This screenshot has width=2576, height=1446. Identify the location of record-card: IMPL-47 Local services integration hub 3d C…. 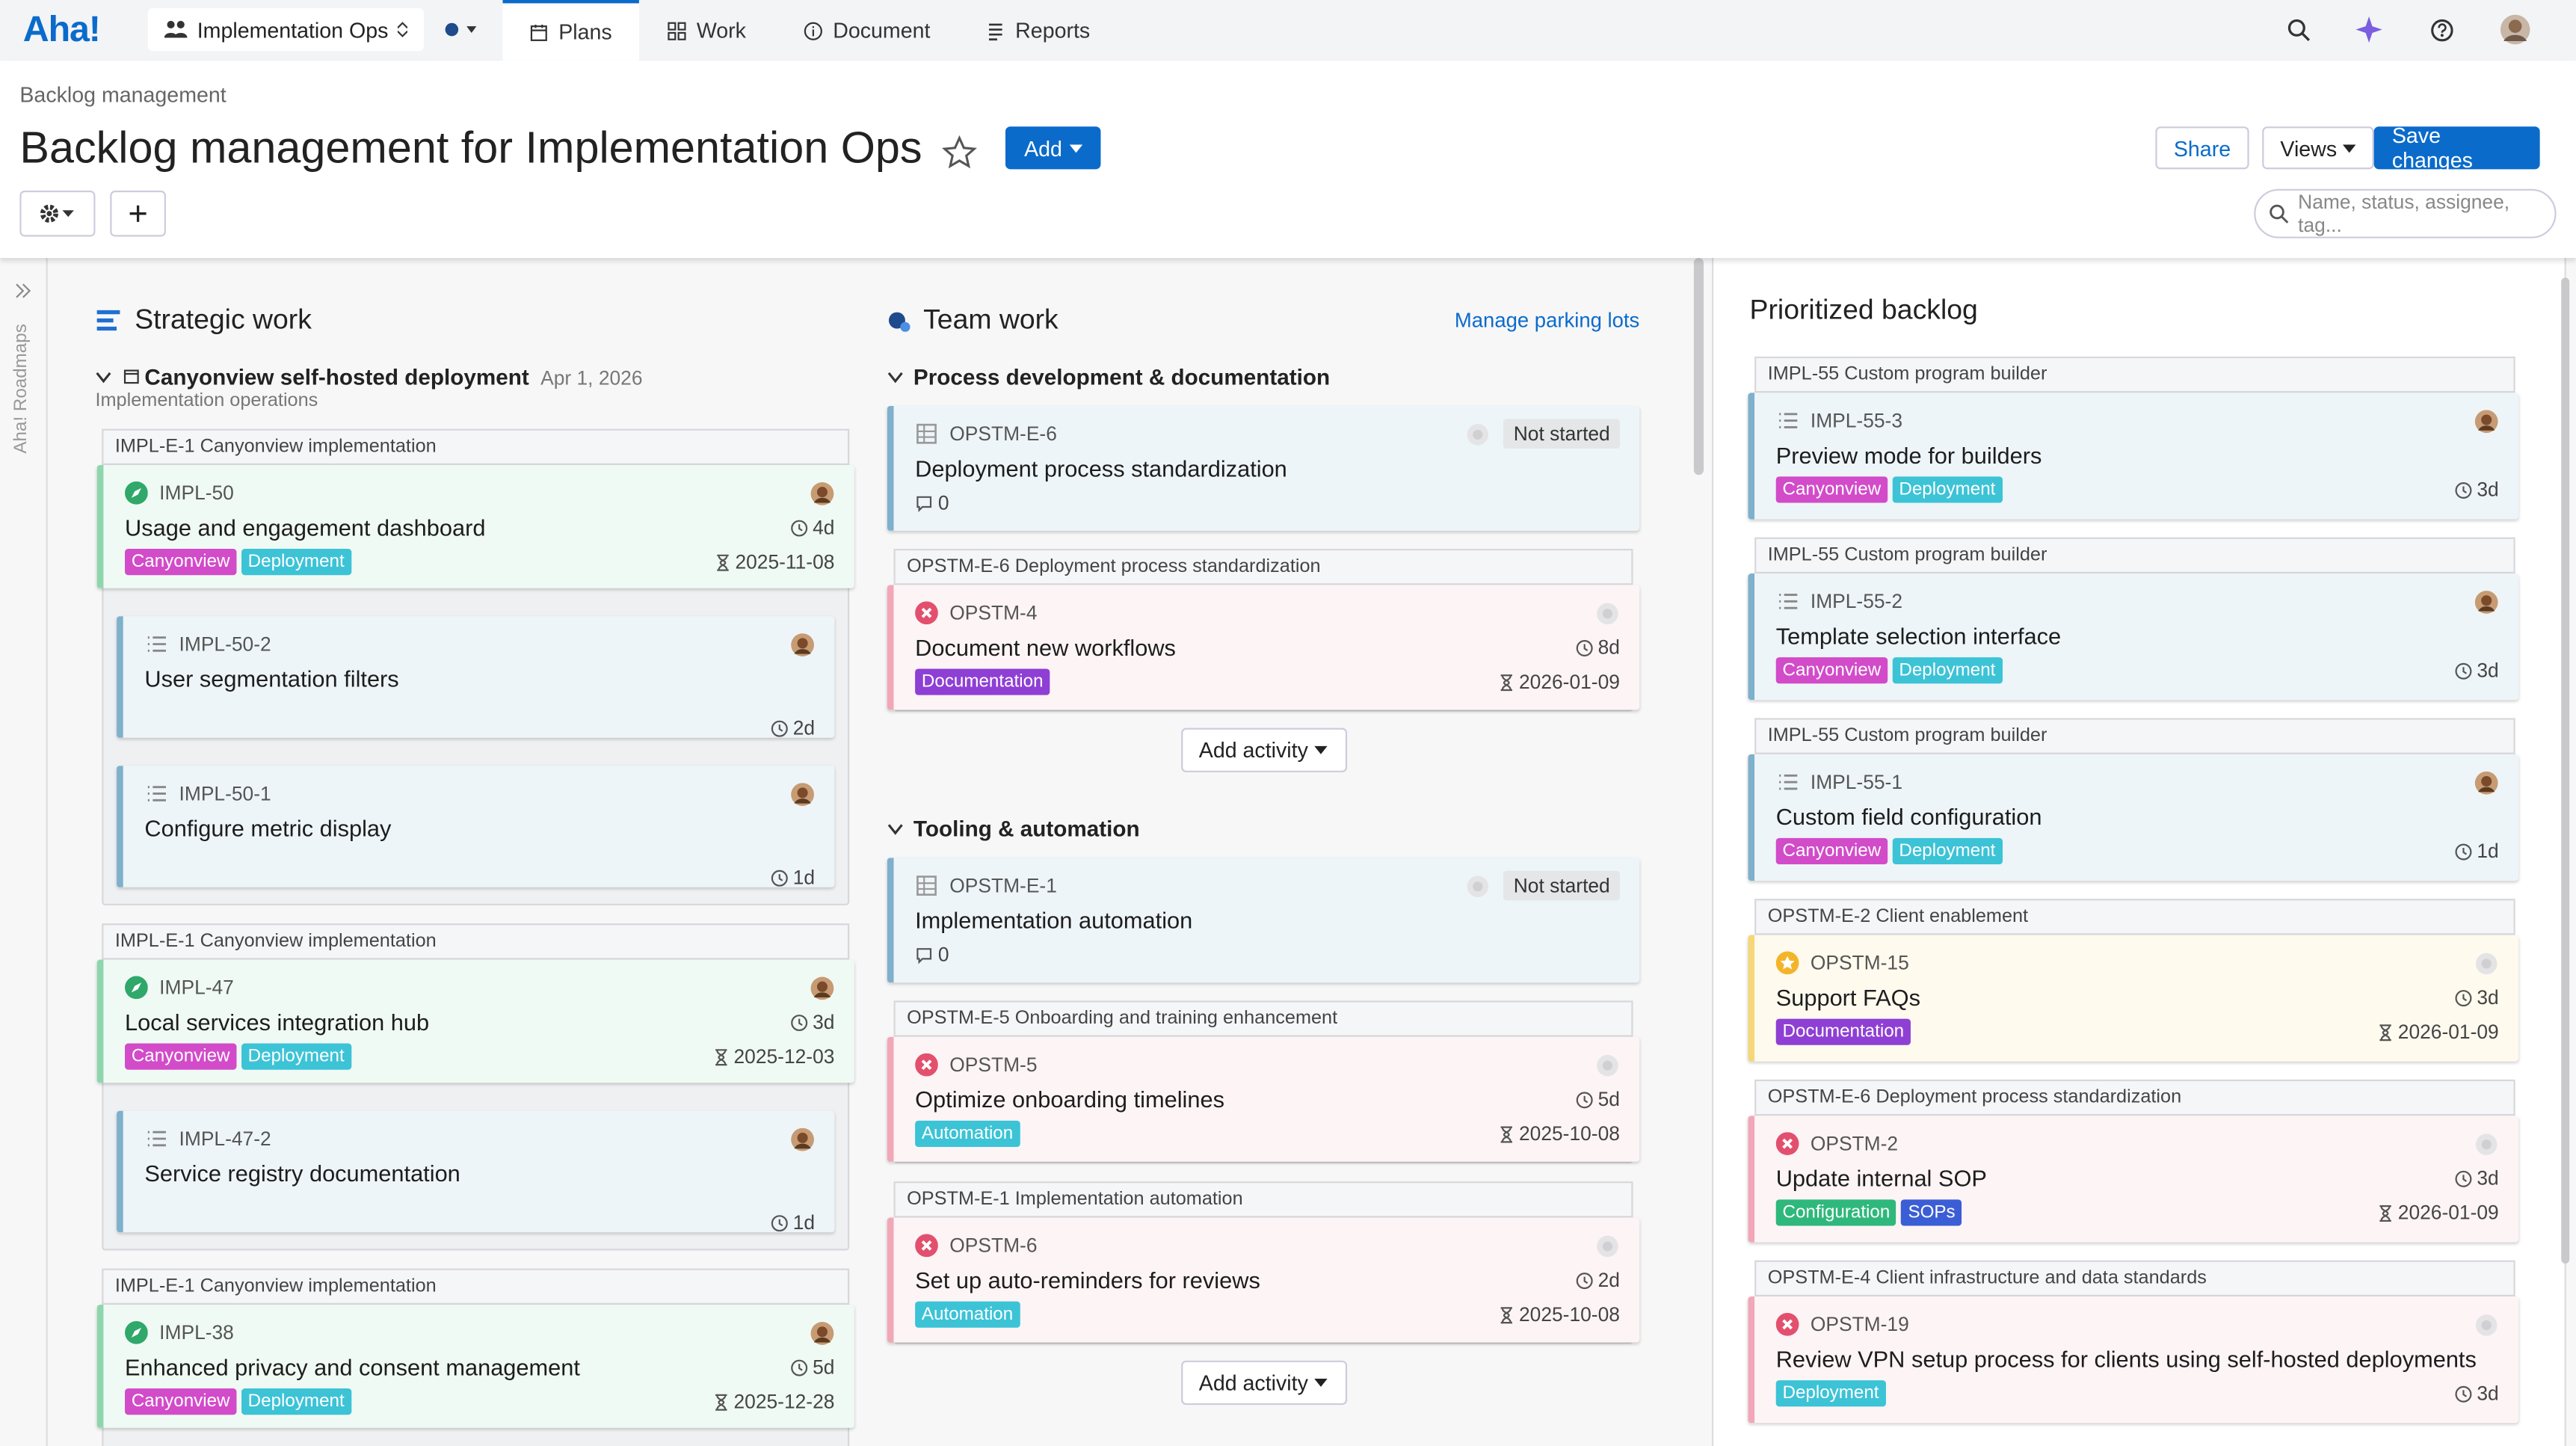
(475, 1021).